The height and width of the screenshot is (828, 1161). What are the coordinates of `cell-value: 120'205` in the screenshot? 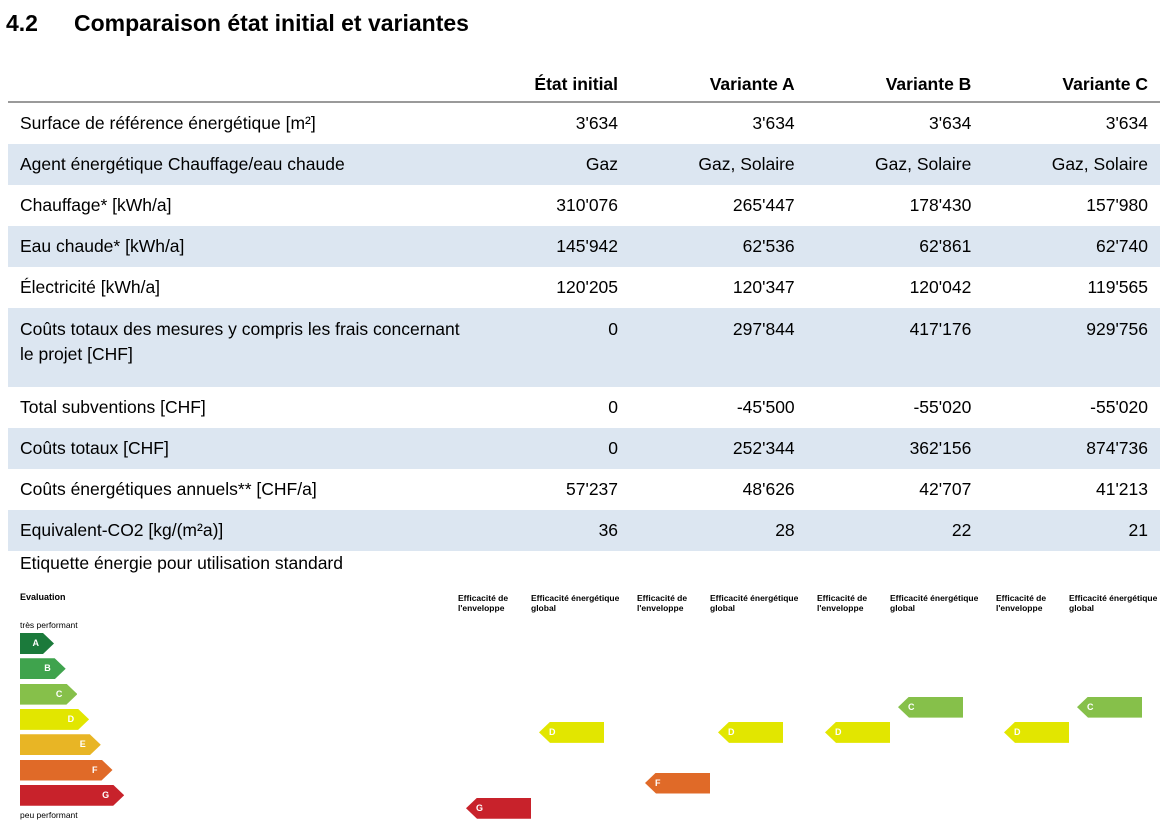 It's located at (587, 287).